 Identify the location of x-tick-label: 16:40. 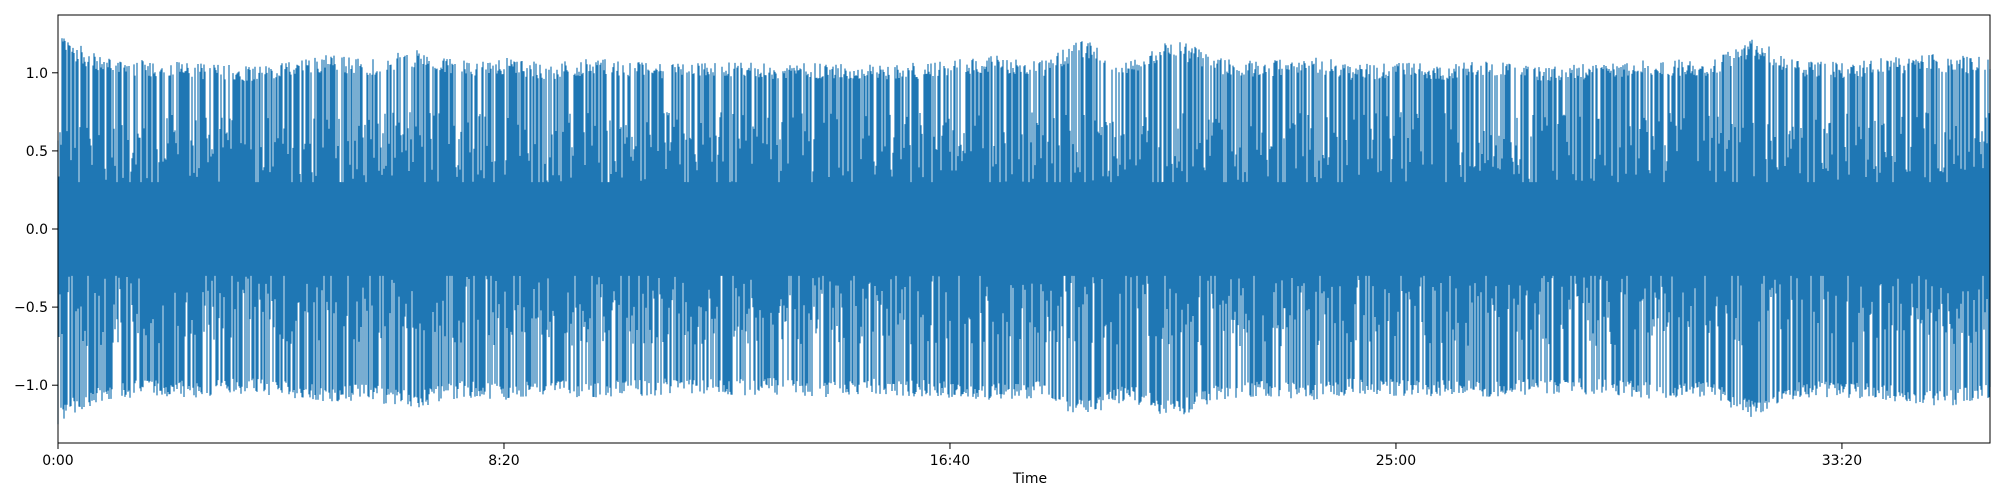
(950, 461).